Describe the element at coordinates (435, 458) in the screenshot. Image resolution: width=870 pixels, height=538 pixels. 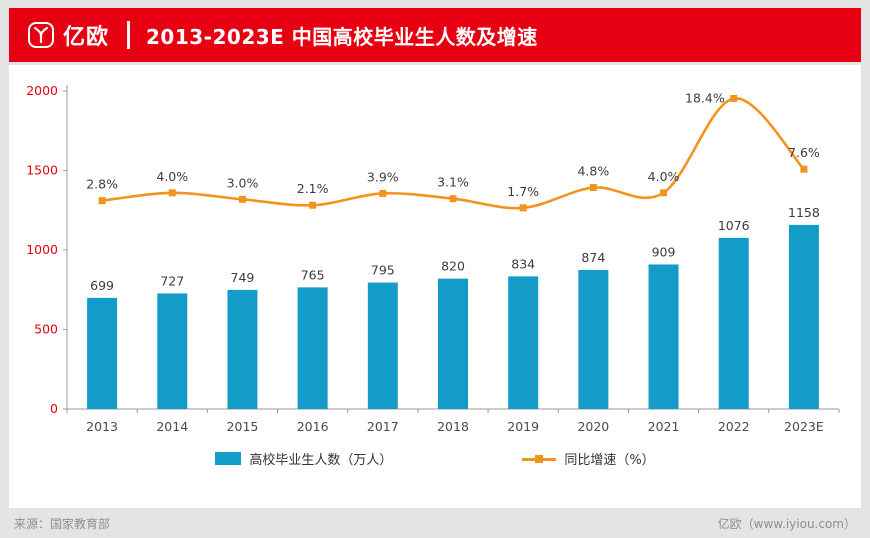
I see `legend: 高校毕业生人数（万人） 同比增速（%）` at that location.